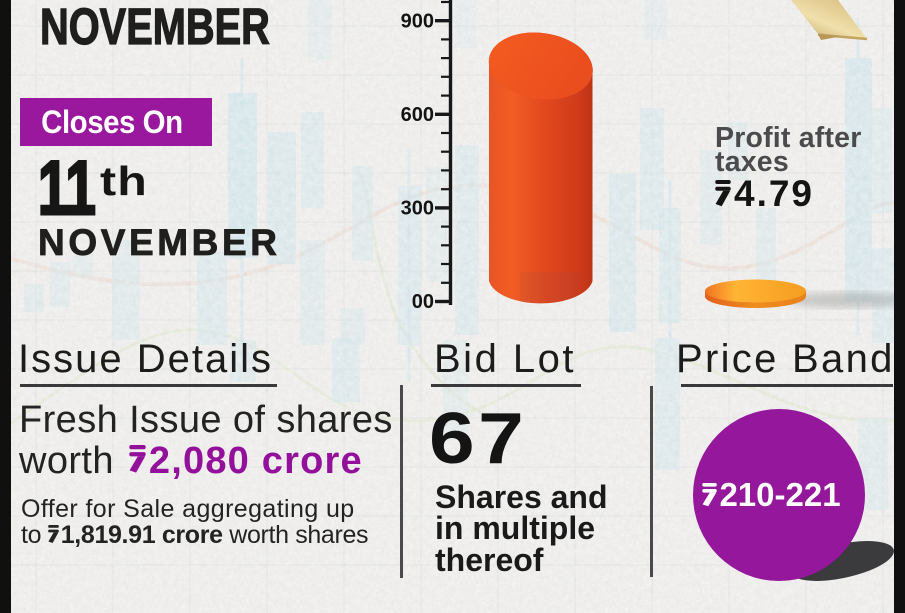 This screenshot has width=905, height=613. Describe the element at coordinates (423, 302) in the screenshot. I see `svg-text: 00` at that location.